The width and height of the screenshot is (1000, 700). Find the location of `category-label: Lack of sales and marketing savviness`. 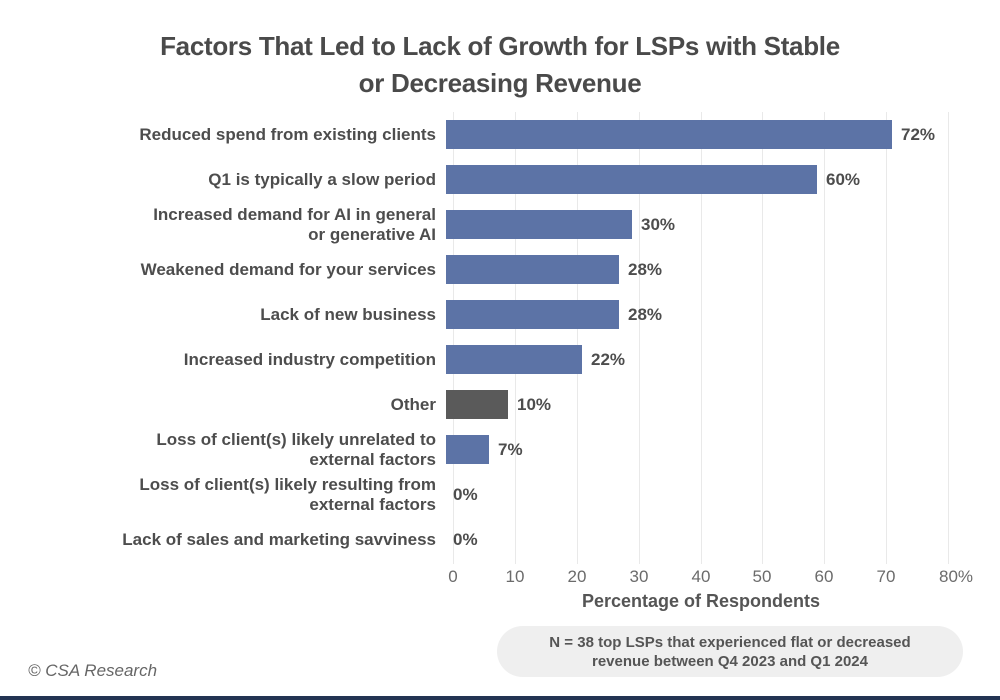

category-label: Lack of sales and marketing savviness is located at coordinates (279, 539).